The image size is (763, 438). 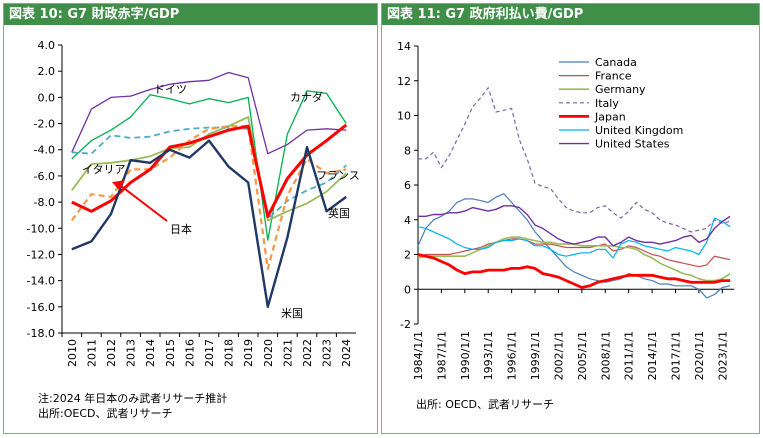 What do you see at coordinates (675, 355) in the screenshot?
I see `x-tick-label: 2017/1/1` at bounding box center [675, 355].